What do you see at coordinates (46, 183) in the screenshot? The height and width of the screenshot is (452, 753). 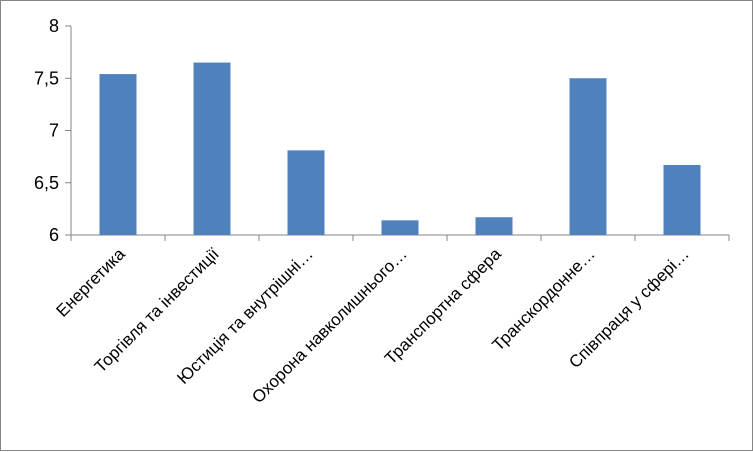 I see `y-tick-label: 6,5` at bounding box center [46, 183].